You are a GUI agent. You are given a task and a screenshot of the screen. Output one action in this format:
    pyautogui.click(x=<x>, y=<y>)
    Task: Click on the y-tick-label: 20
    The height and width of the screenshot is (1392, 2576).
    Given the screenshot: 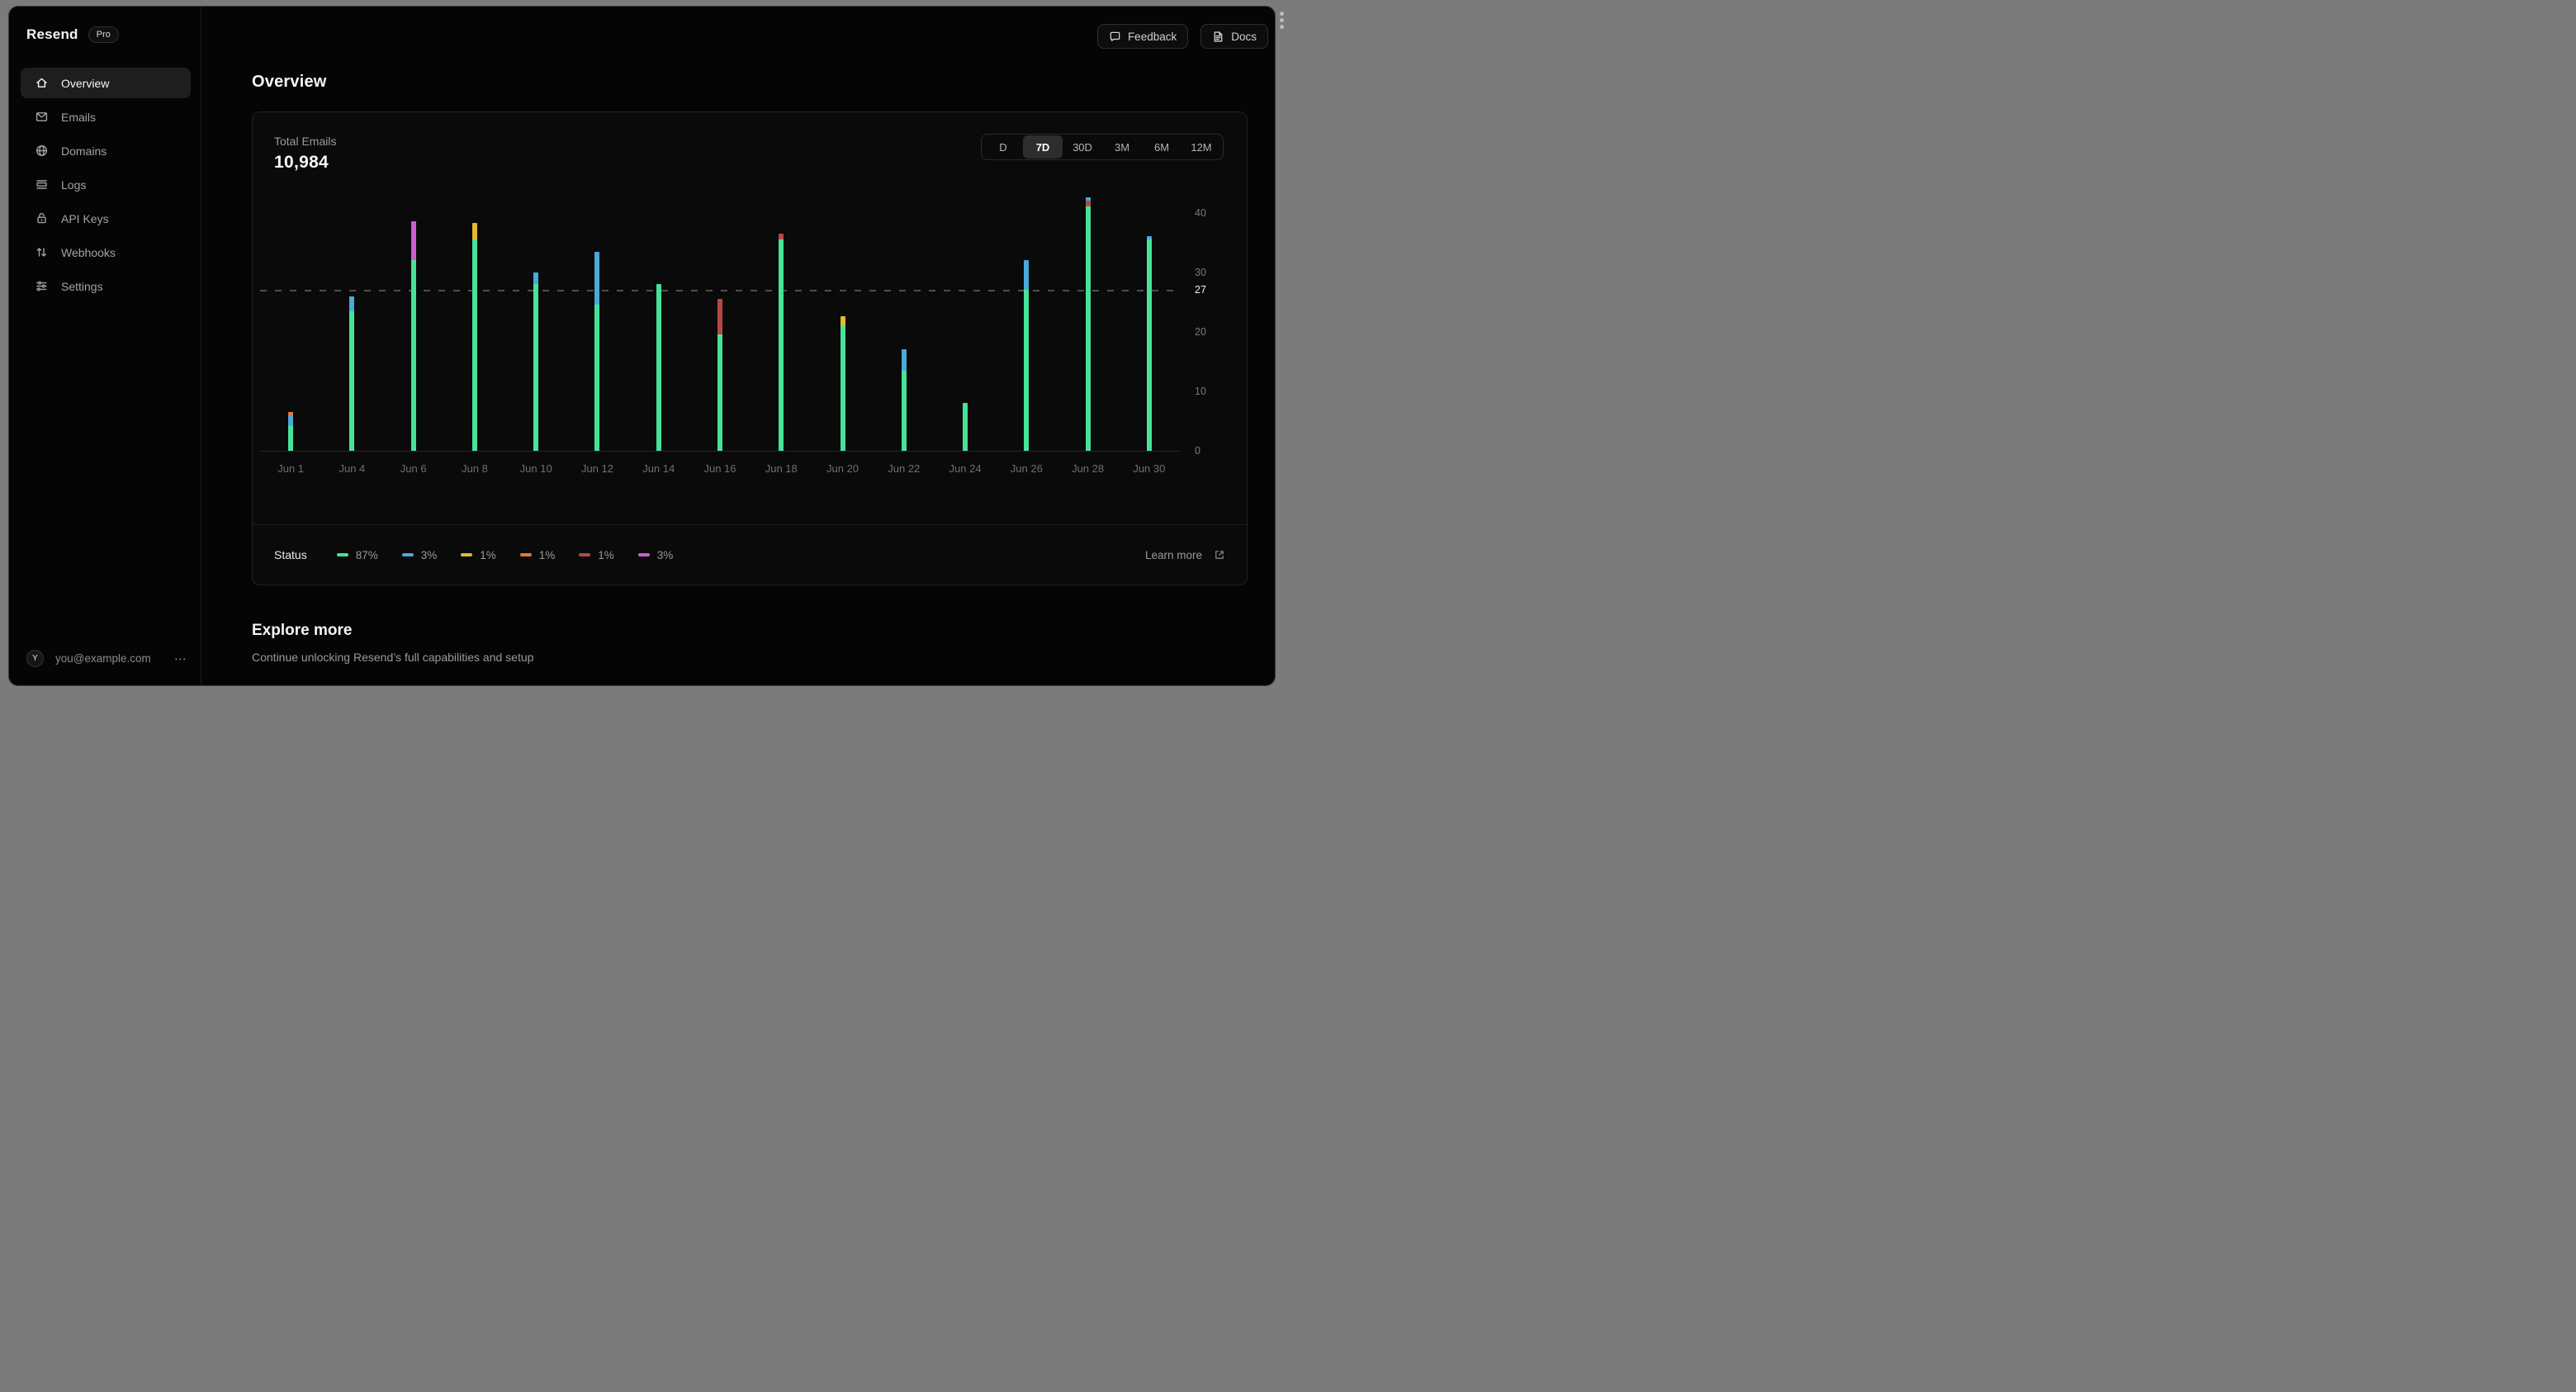 What is the action you would take?
    pyautogui.click(x=1200, y=331)
    